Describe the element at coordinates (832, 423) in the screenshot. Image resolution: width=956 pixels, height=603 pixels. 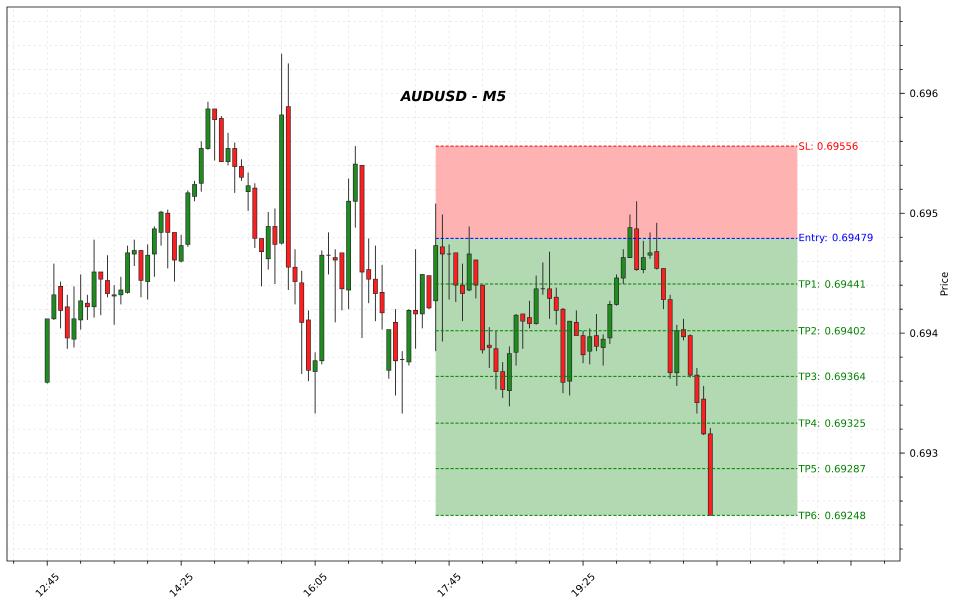
I see `series-label: TP4: 0.69325` at that location.